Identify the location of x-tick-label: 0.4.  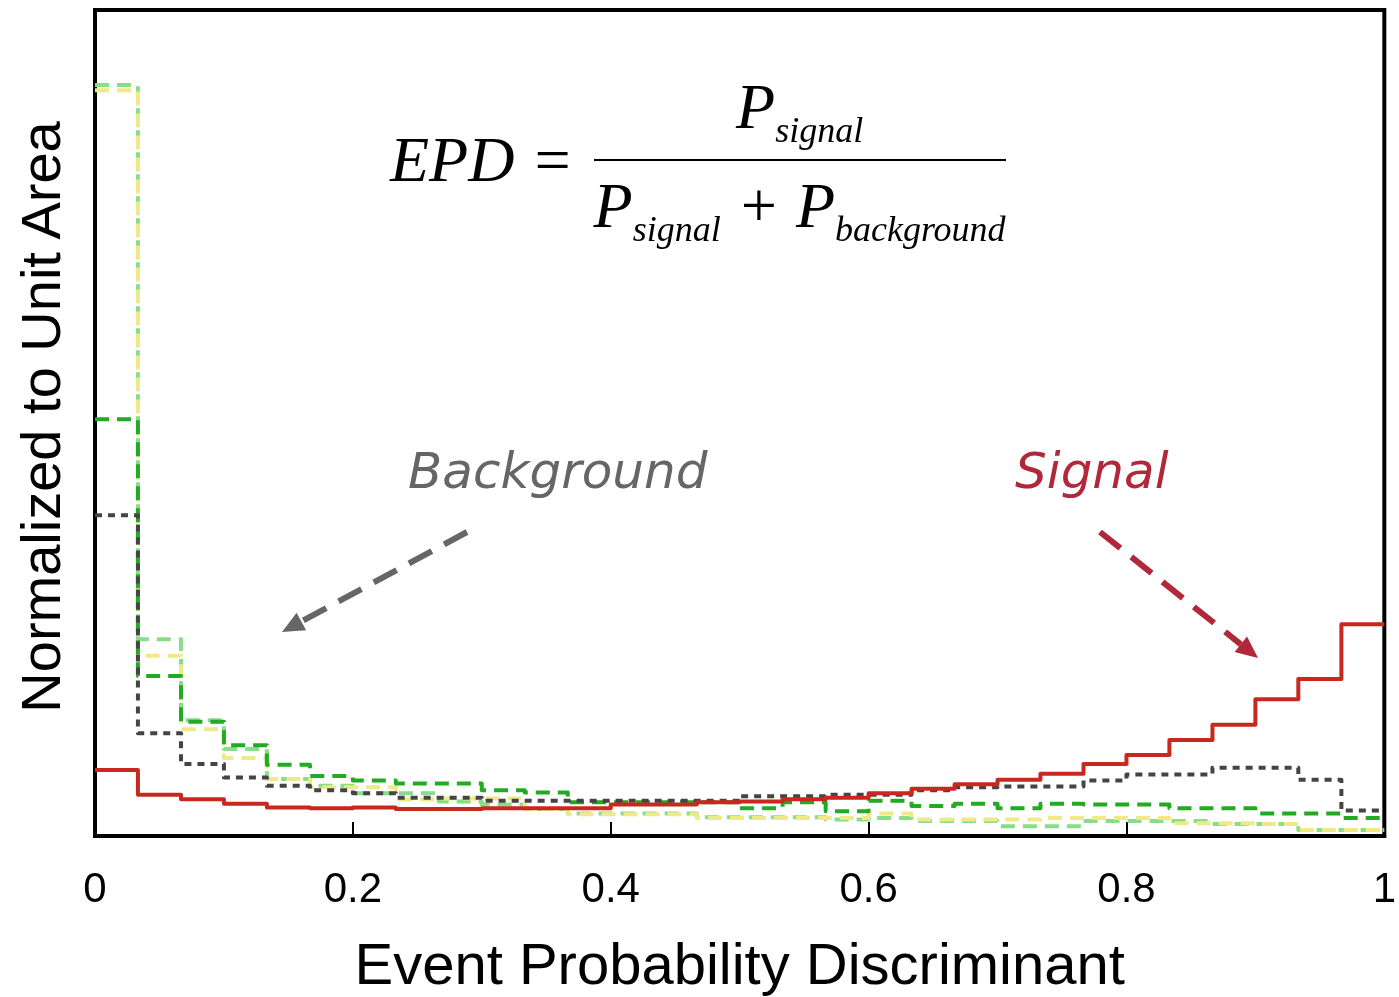
(610, 887).